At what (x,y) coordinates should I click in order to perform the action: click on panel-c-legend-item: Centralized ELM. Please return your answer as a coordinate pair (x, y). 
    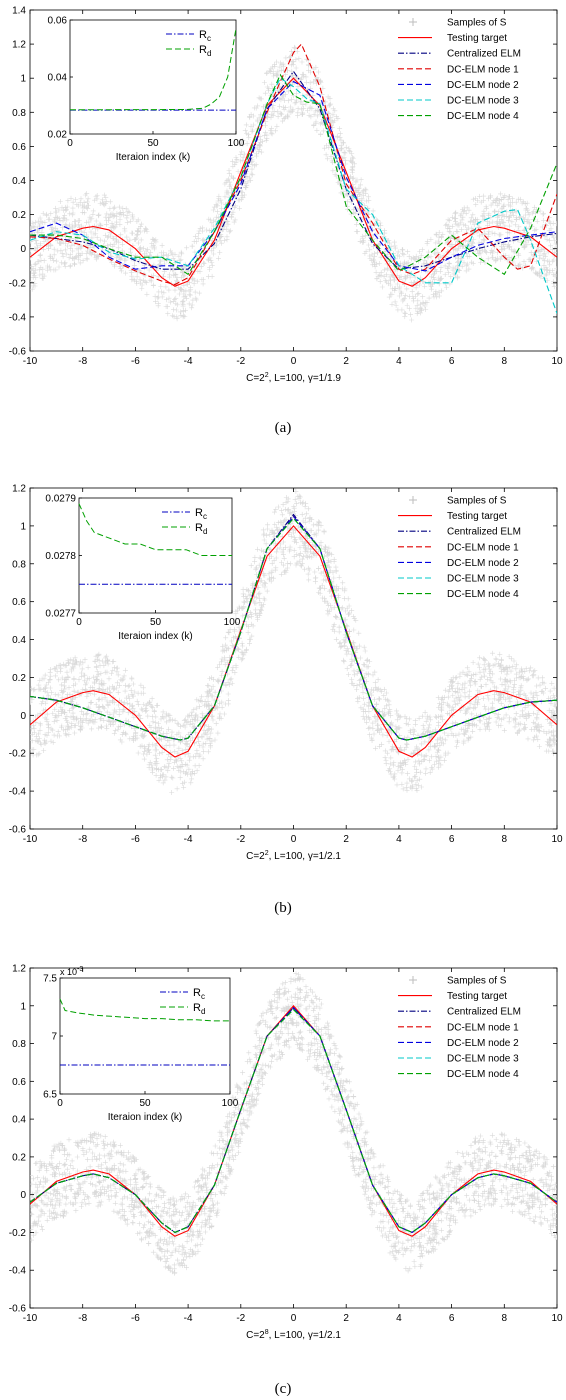
    Looking at the image, I should click on (459, 1012).